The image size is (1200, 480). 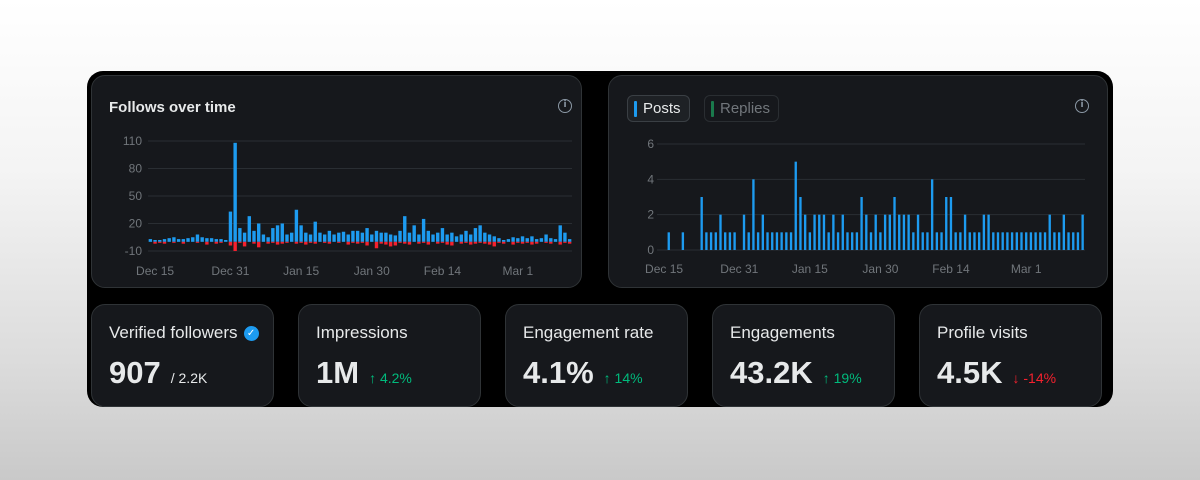 I want to click on metric-engagements: Engagements 43.2K ↑ 19%, so click(x=803, y=355).